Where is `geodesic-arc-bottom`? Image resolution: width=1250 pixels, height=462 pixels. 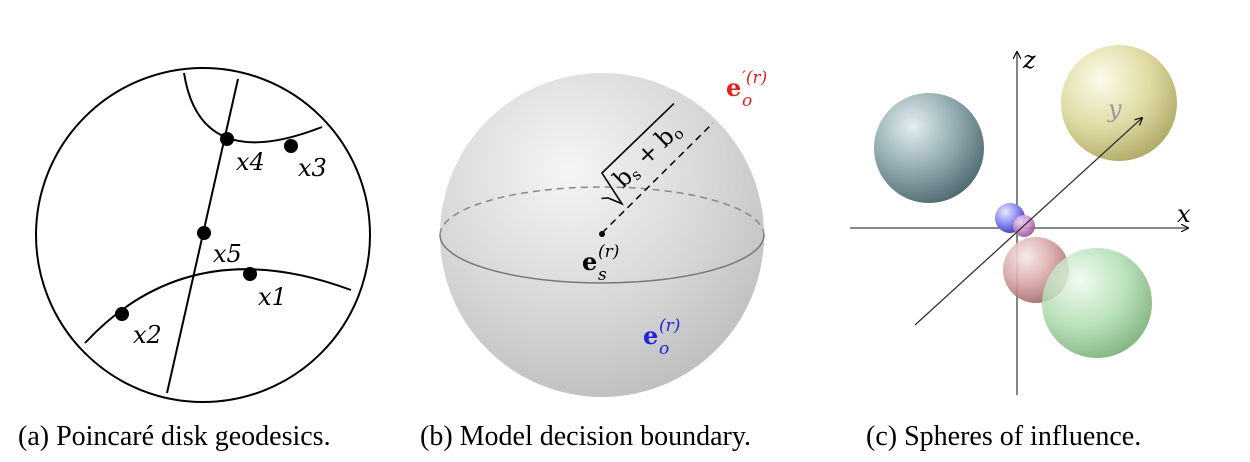
geodesic-arc-bottom is located at coordinates (218, 306).